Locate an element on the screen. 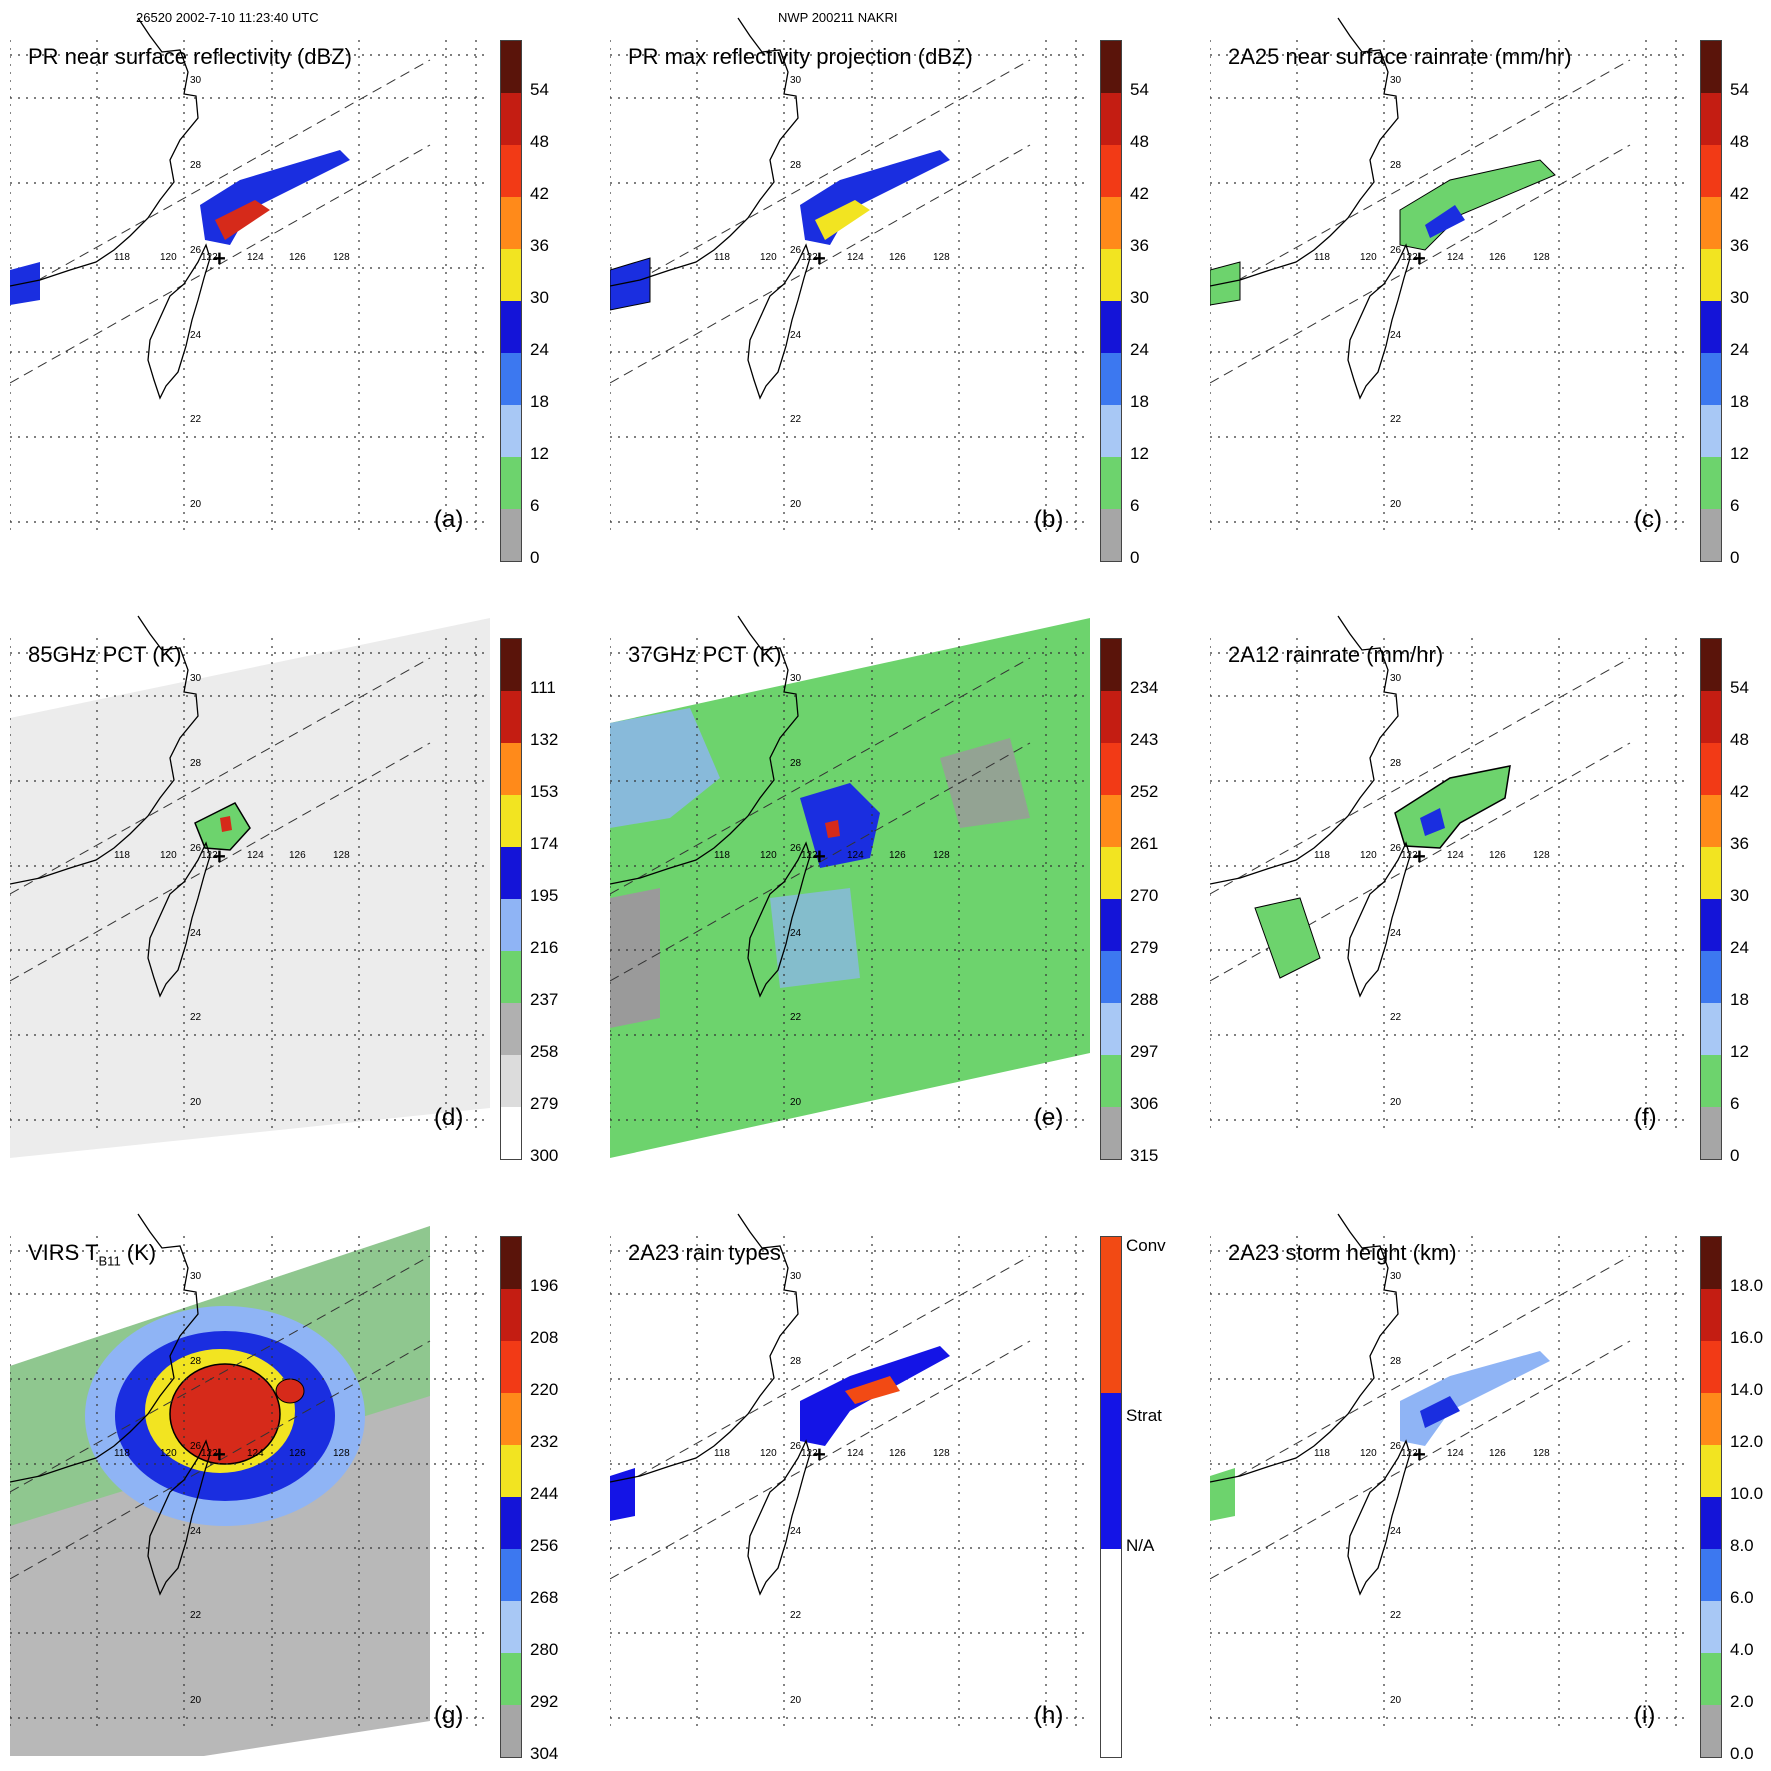  panel-letter: (a) is located at coordinates (449, 519).